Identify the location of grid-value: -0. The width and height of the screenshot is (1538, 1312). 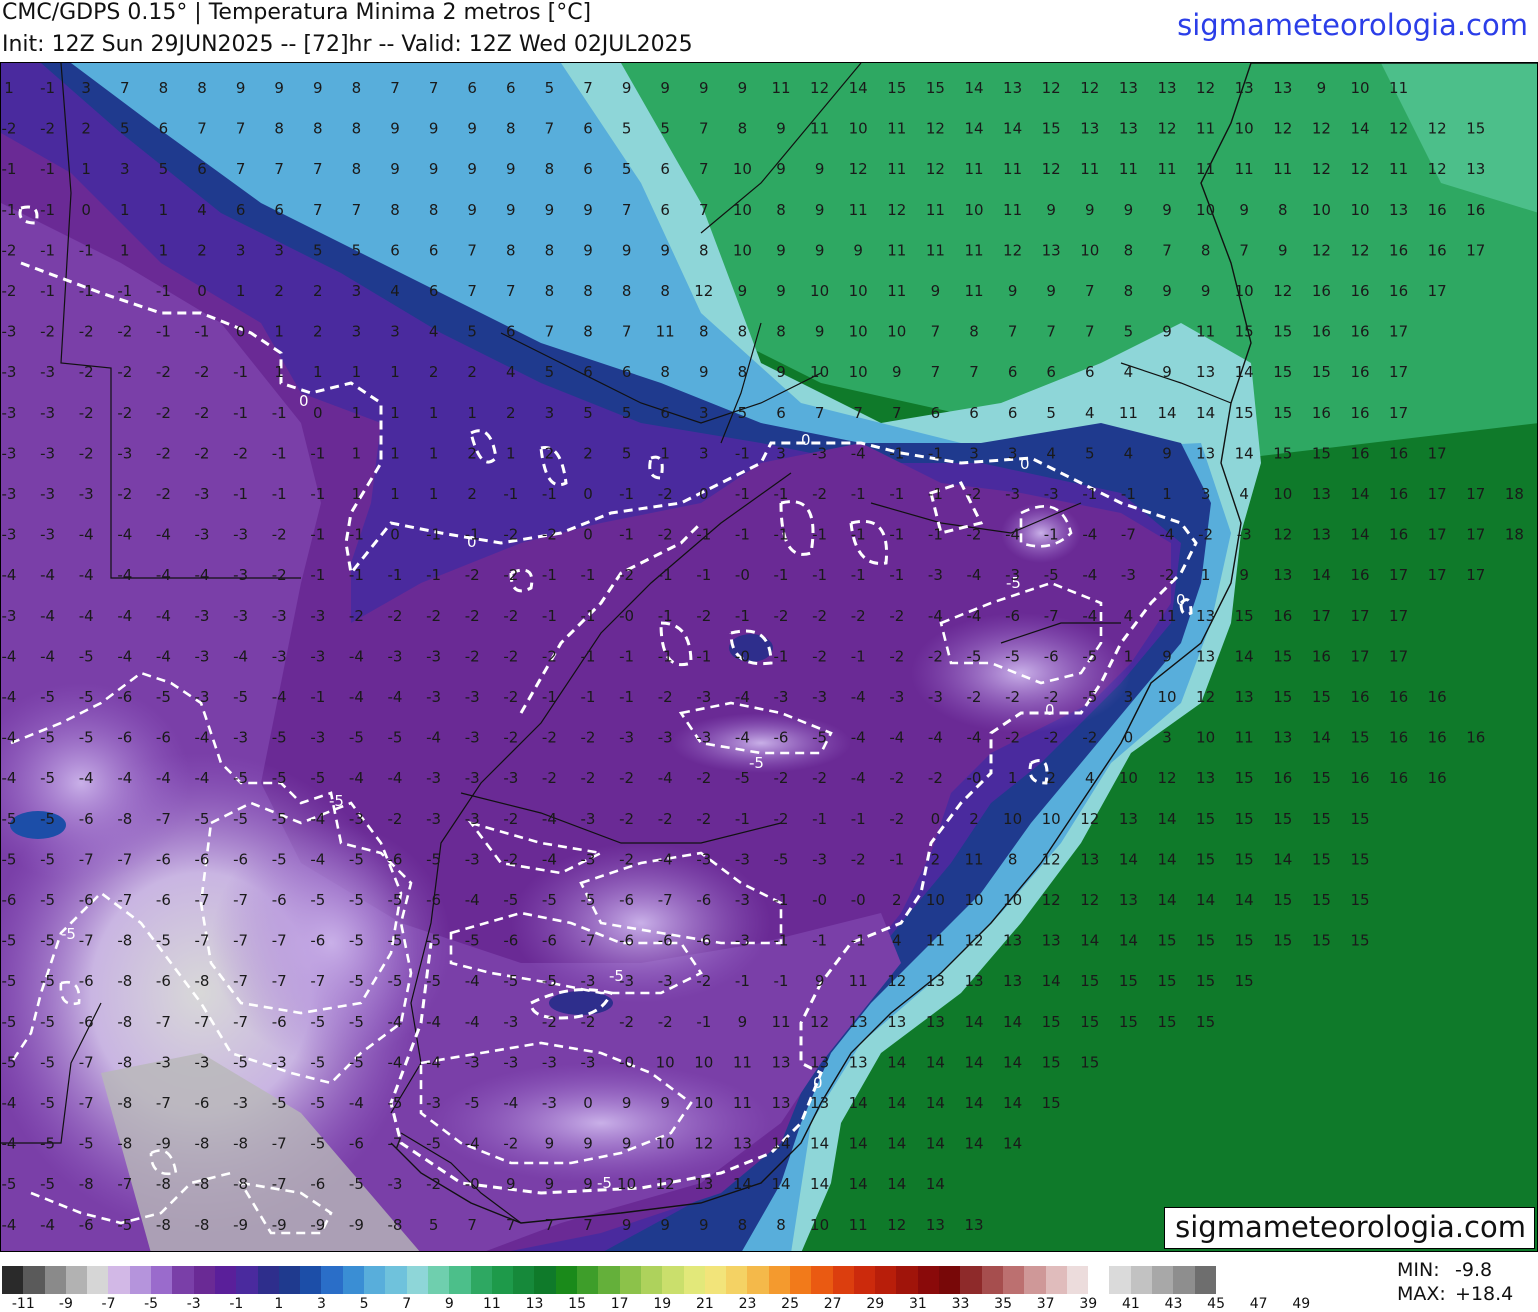
(472, 1184).